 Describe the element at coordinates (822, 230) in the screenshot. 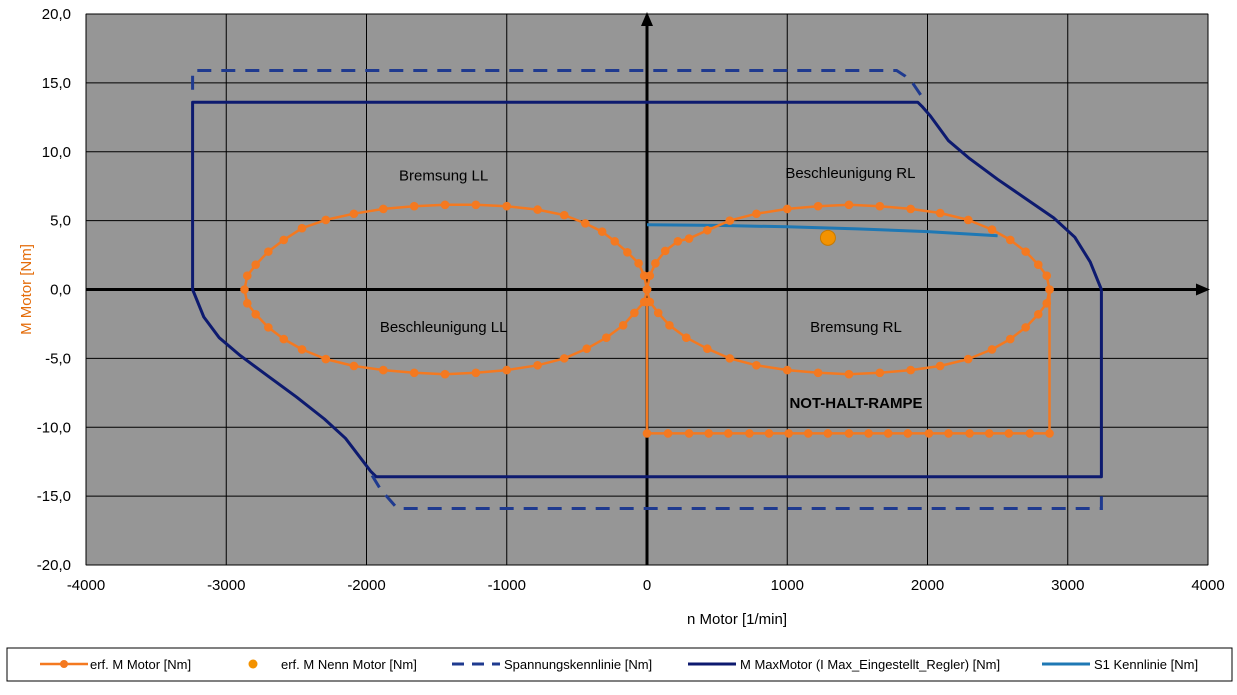

I see `series-s1-kennlinie-line` at that location.